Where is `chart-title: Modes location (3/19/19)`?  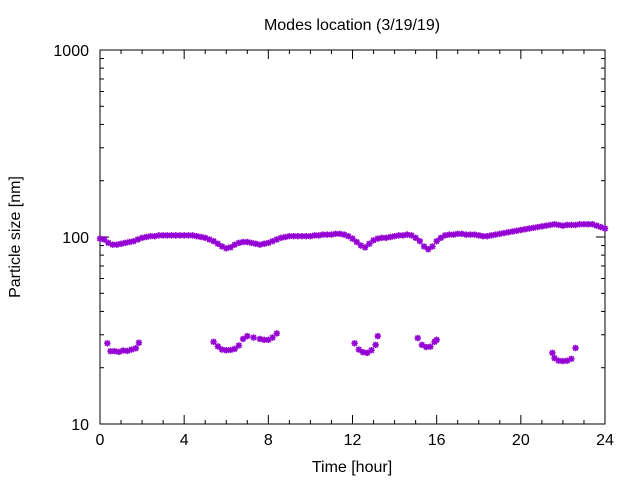 chart-title: Modes location (3/19/19) is located at coordinates (352, 25).